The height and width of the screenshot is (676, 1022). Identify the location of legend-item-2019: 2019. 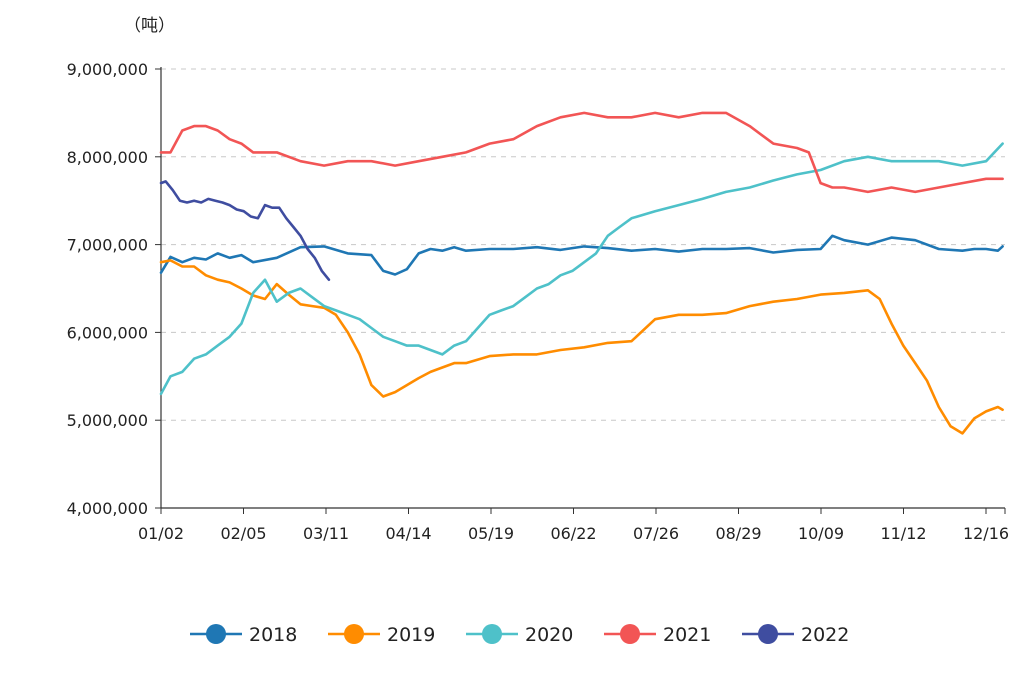
(381, 635).